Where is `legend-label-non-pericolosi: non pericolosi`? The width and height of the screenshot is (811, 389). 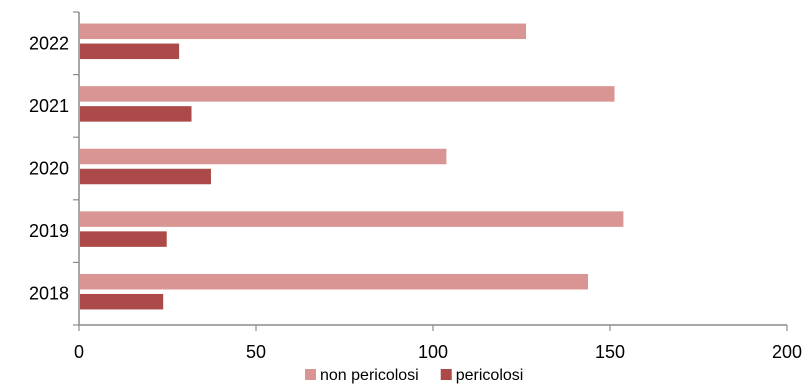
legend-label-non-pericolosi: non pericolosi is located at coordinates (369, 375).